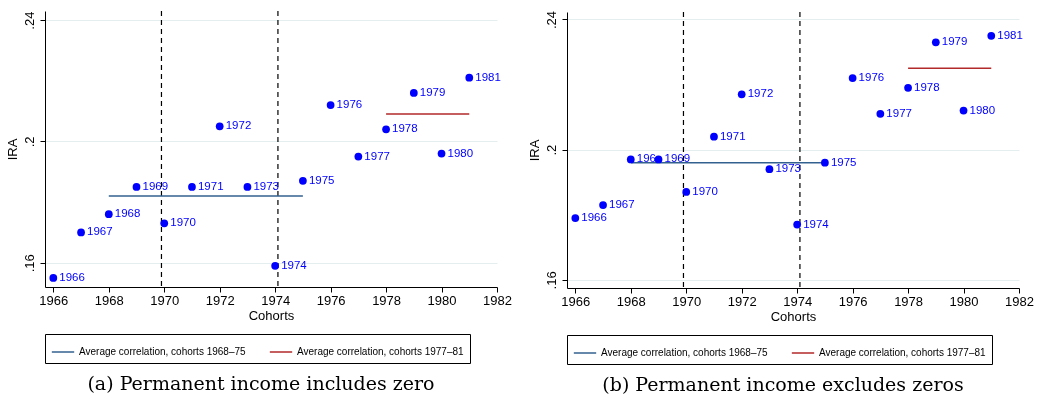 This screenshot has width=1044, height=419. I want to click on text: (b) Permanent income excludes zeros, so click(783, 384).